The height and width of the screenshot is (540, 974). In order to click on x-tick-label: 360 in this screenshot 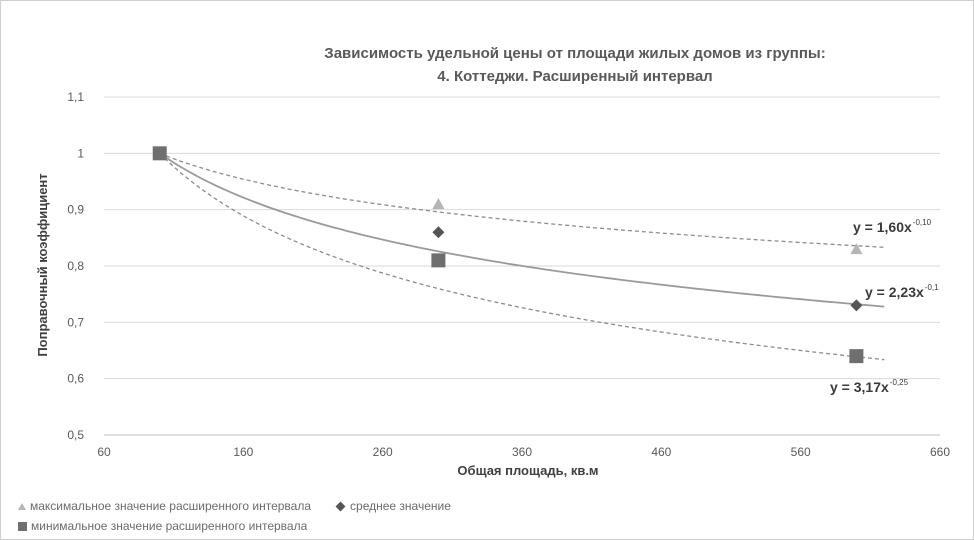, I will do `click(522, 452)`.